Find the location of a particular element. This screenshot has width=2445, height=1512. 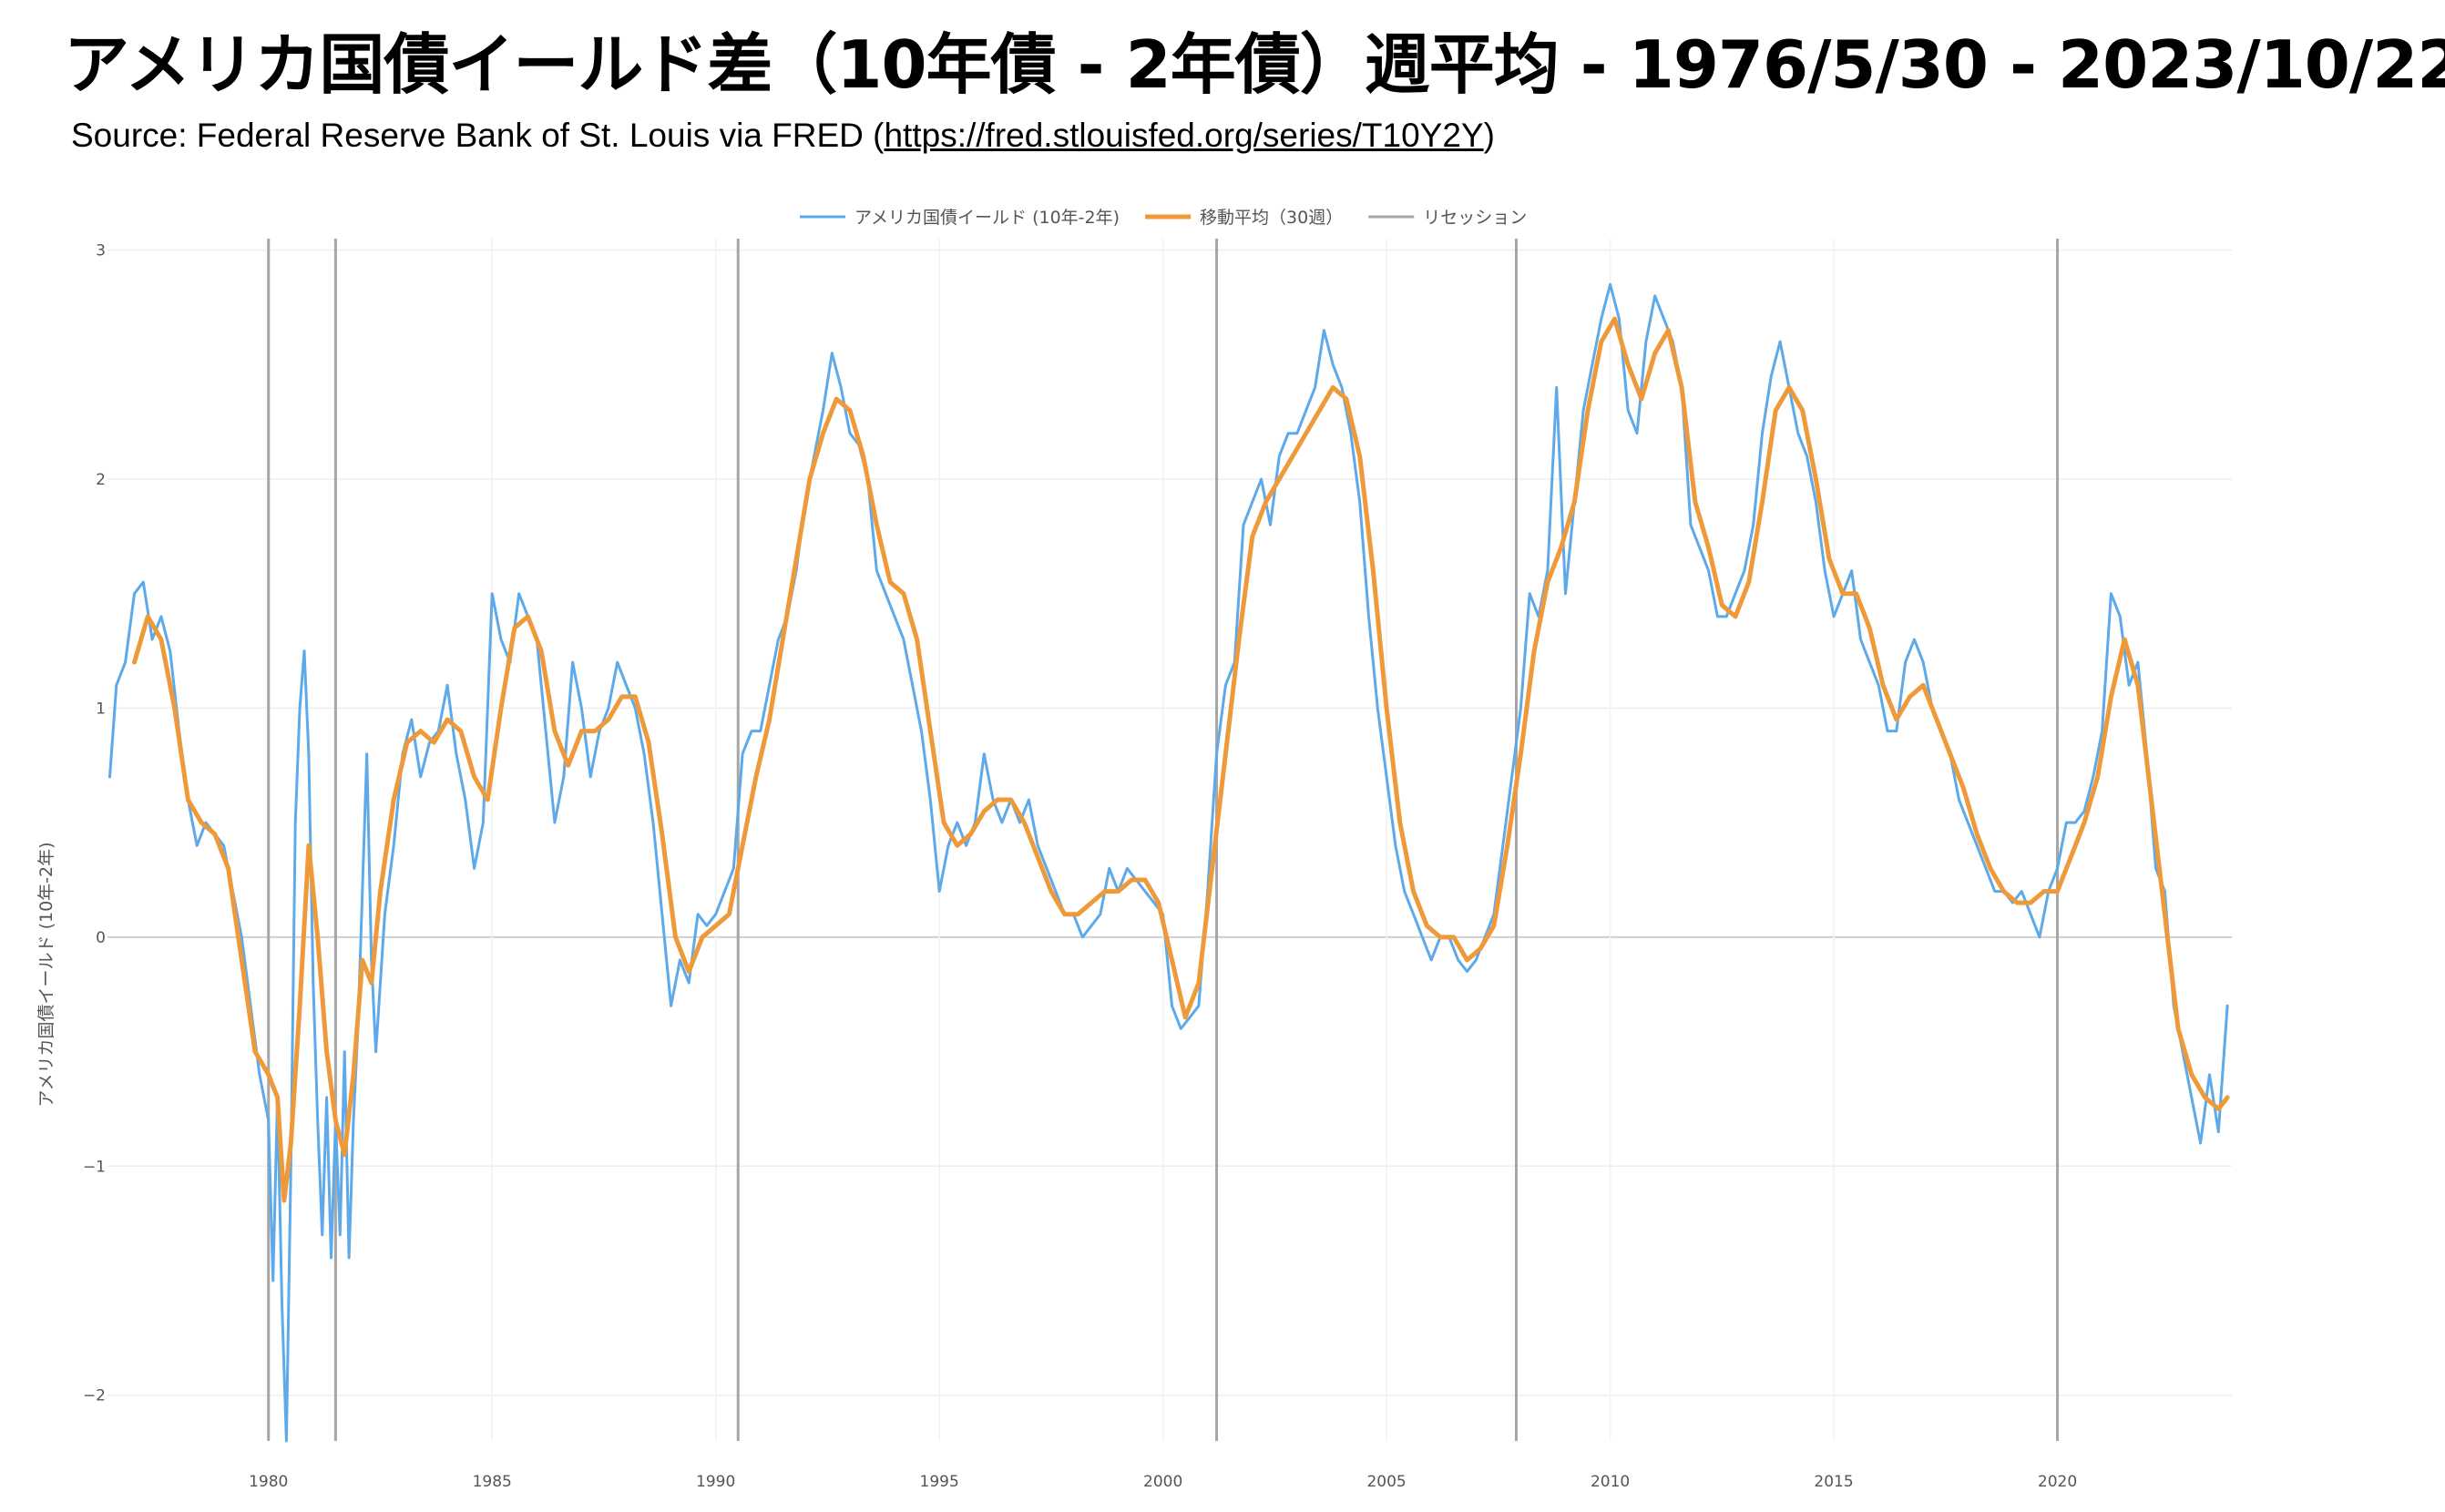

y-tick-label: −2 is located at coordinates (94, 1396).